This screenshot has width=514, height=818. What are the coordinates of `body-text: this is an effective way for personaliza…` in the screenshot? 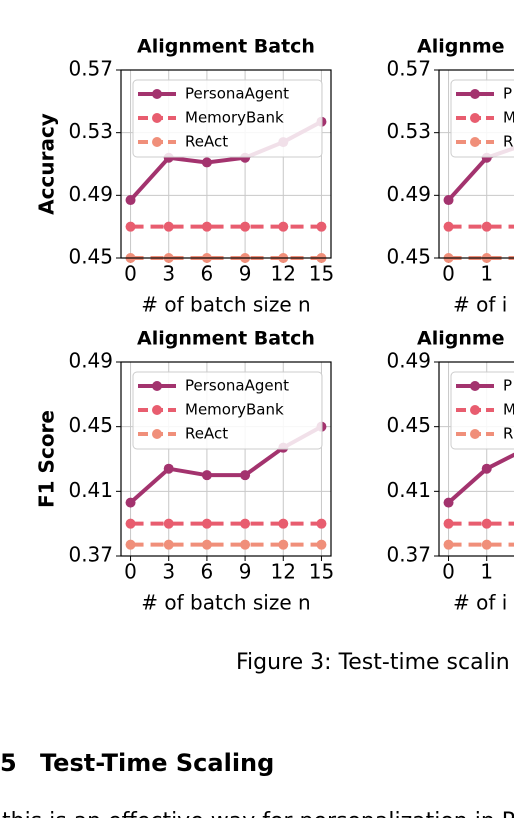 It's located at (258, 813).